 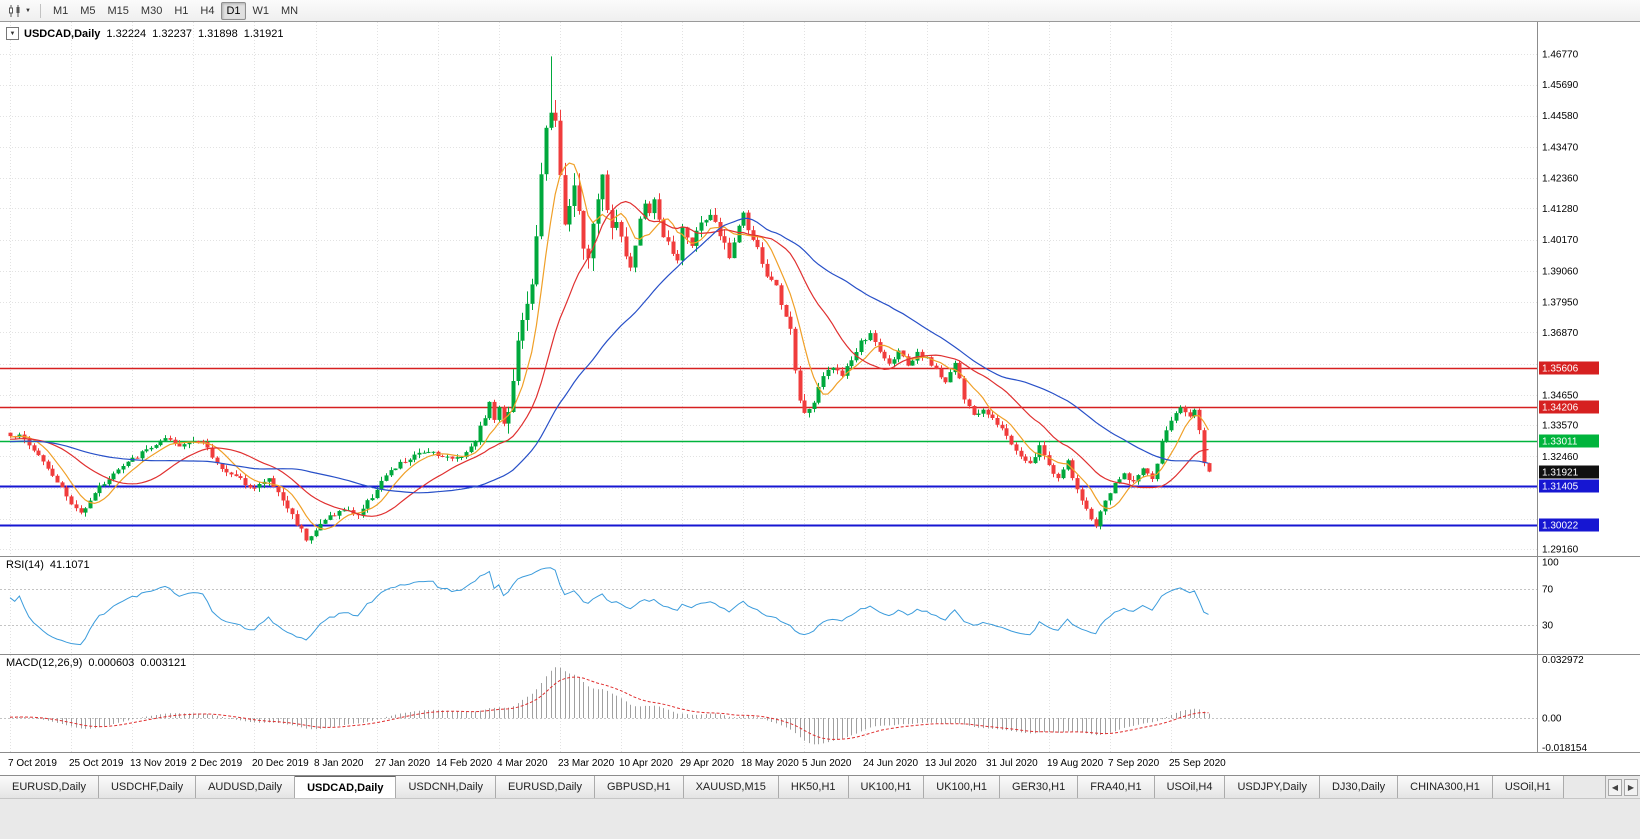 I want to click on svg-text: 31 Jul 2020, so click(x=1012, y=763).